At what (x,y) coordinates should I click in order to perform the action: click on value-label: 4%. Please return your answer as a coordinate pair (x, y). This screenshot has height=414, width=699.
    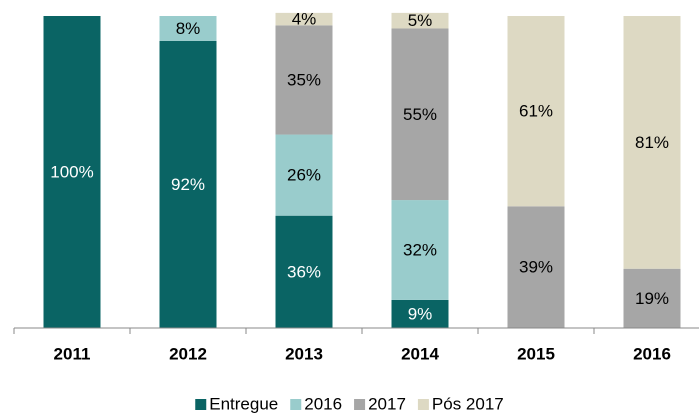
    Looking at the image, I should click on (304, 19).